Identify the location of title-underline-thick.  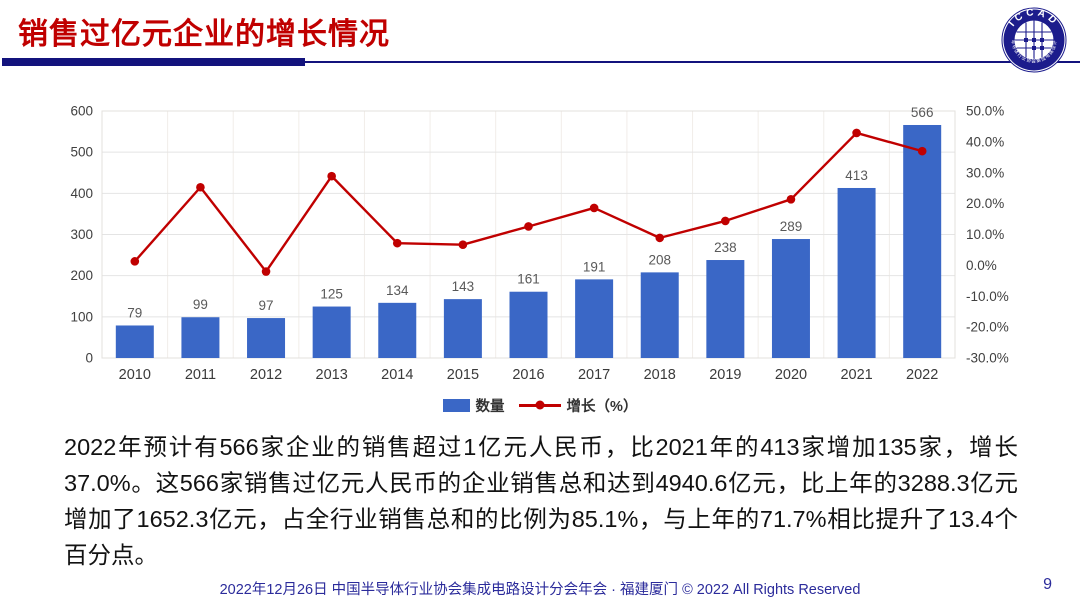
(153, 62).